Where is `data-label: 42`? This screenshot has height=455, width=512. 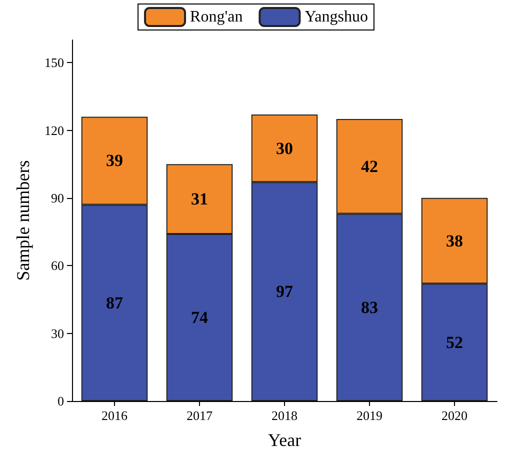 data-label: 42 is located at coordinates (369, 166).